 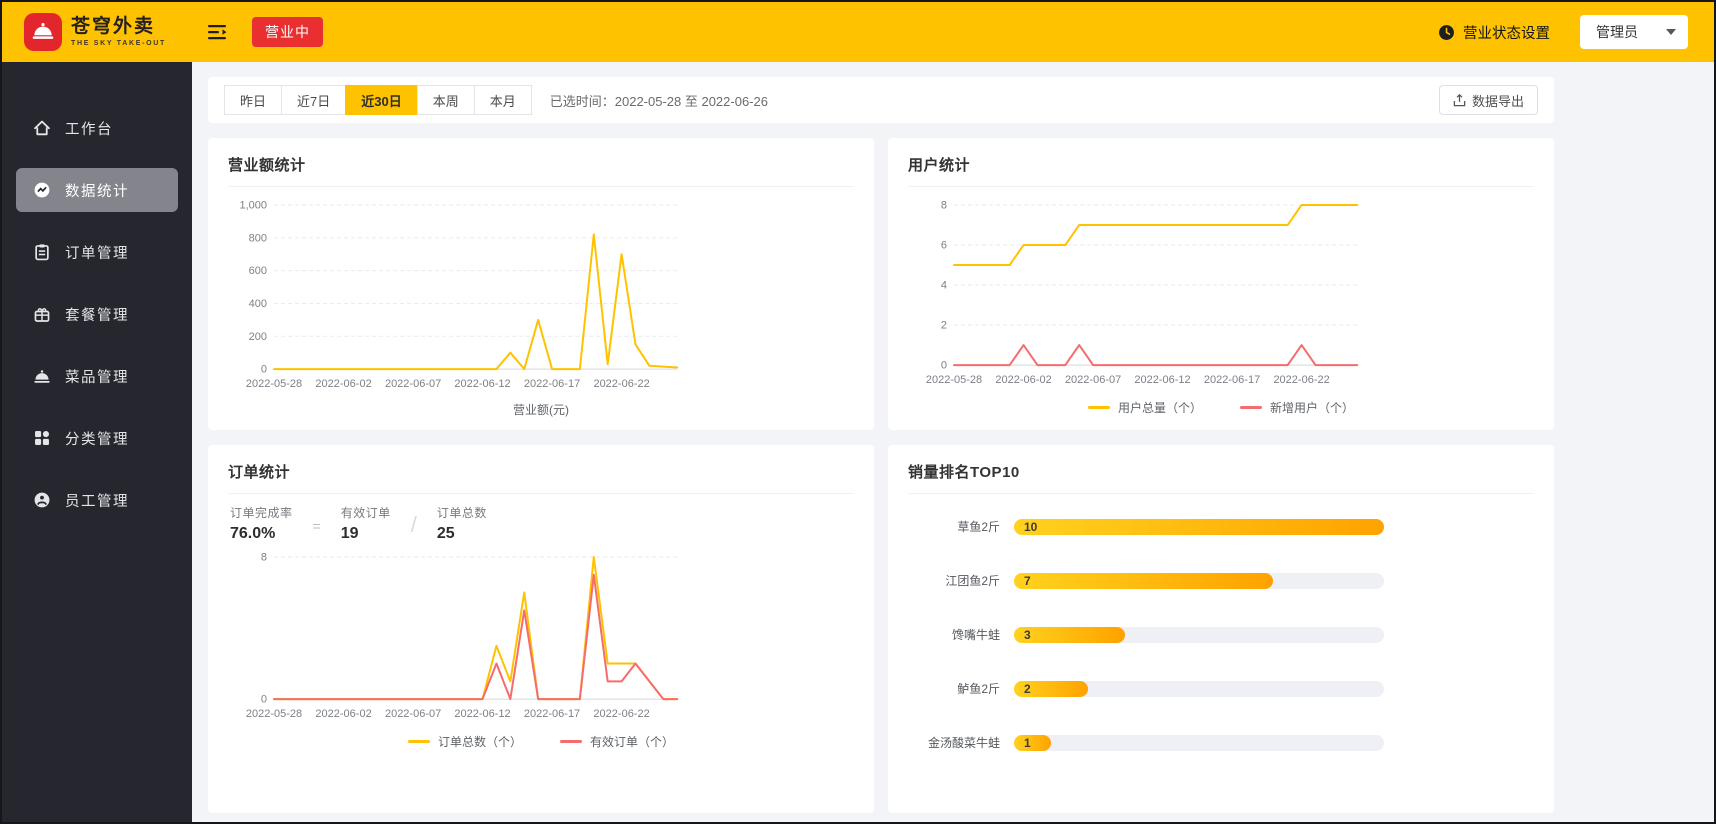 I want to click on user-chart-legend: 用户总量（个） 新增用户（个）, so click(x=1221, y=407).